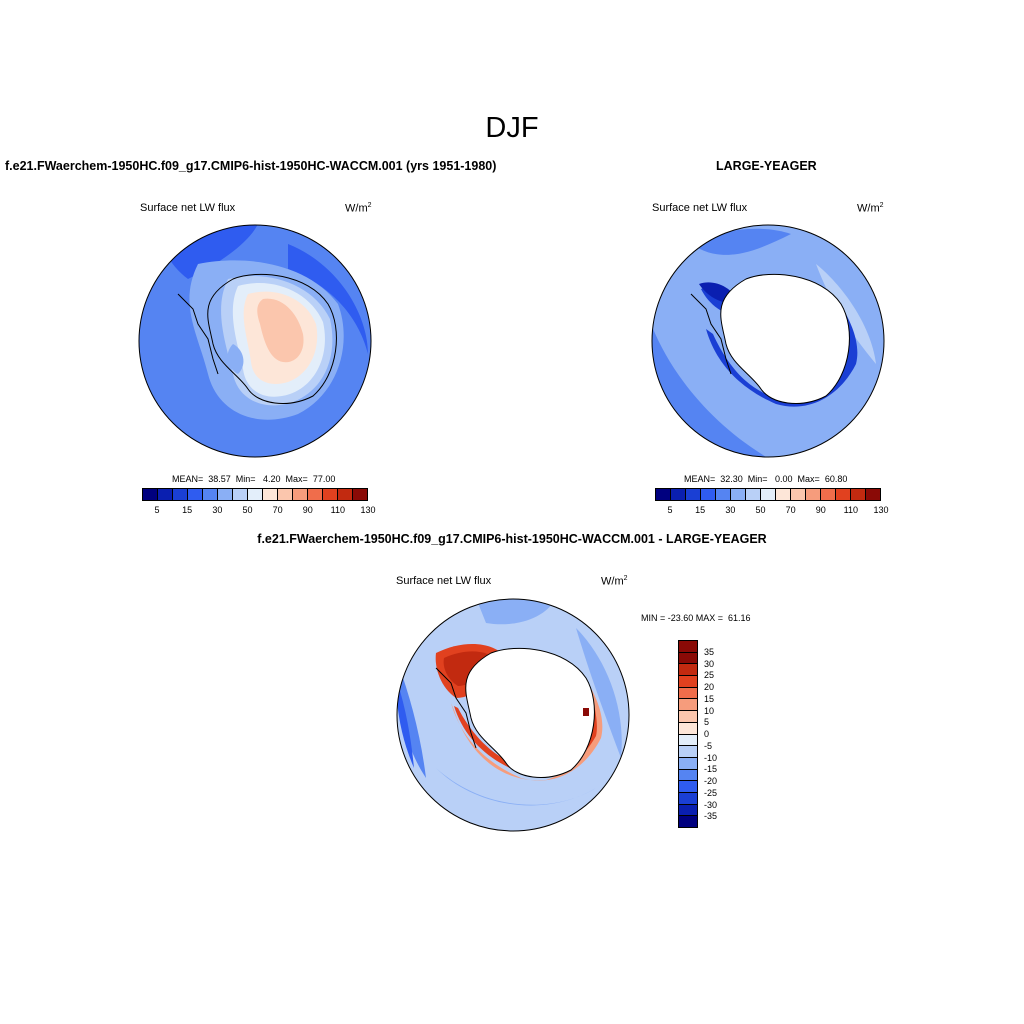 The image size is (1024, 1024). What do you see at coordinates (358, 208) in the screenshot?
I see `panel1-units-label: W/m2` at bounding box center [358, 208].